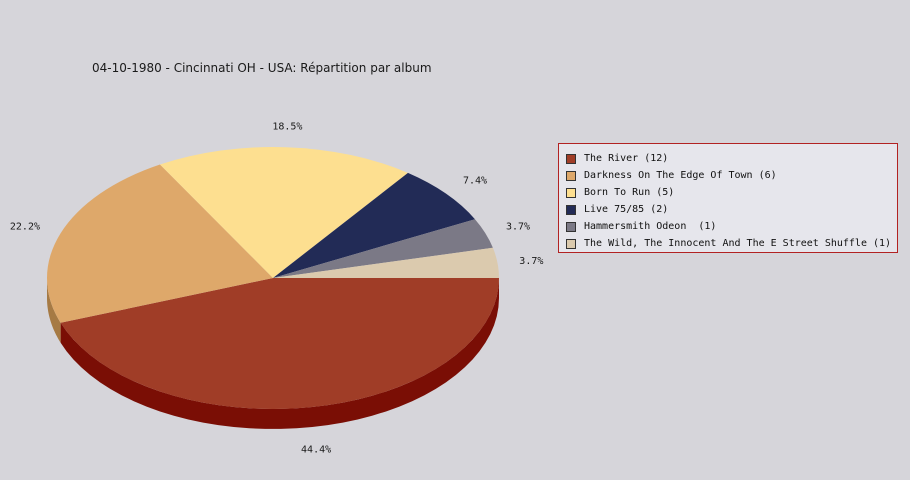 The height and width of the screenshot is (480, 910). What do you see at coordinates (626, 209) in the screenshot?
I see `legend-label: Live 75/85 (2)` at bounding box center [626, 209].